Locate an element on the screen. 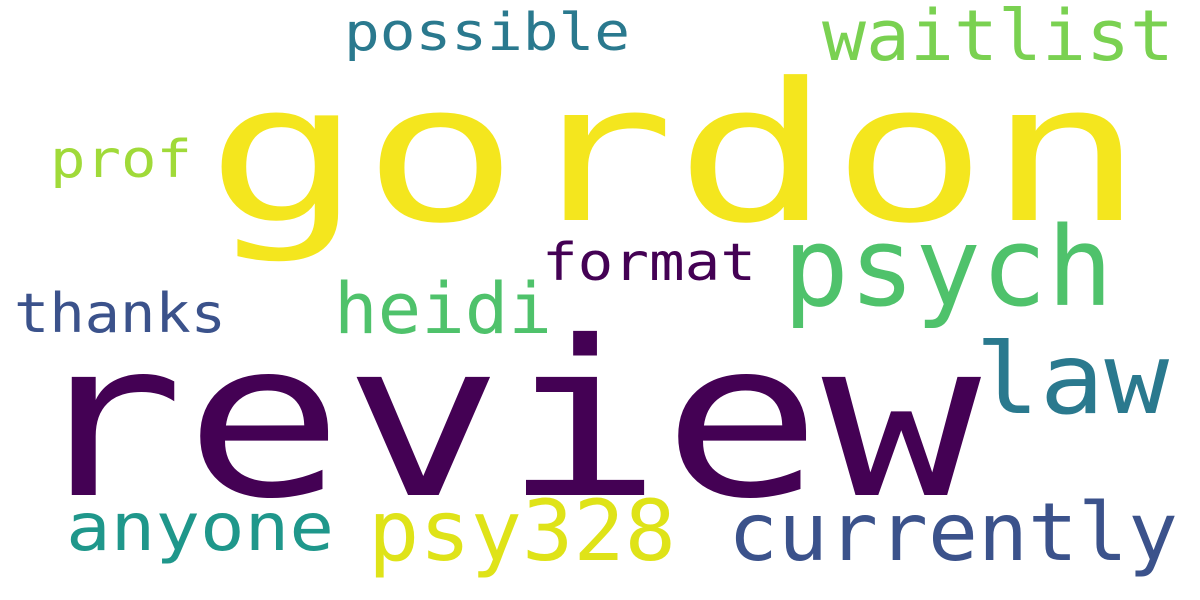 This screenshot has height=600, width=1200. word-currently: currently is located at coordinates (953, 532).